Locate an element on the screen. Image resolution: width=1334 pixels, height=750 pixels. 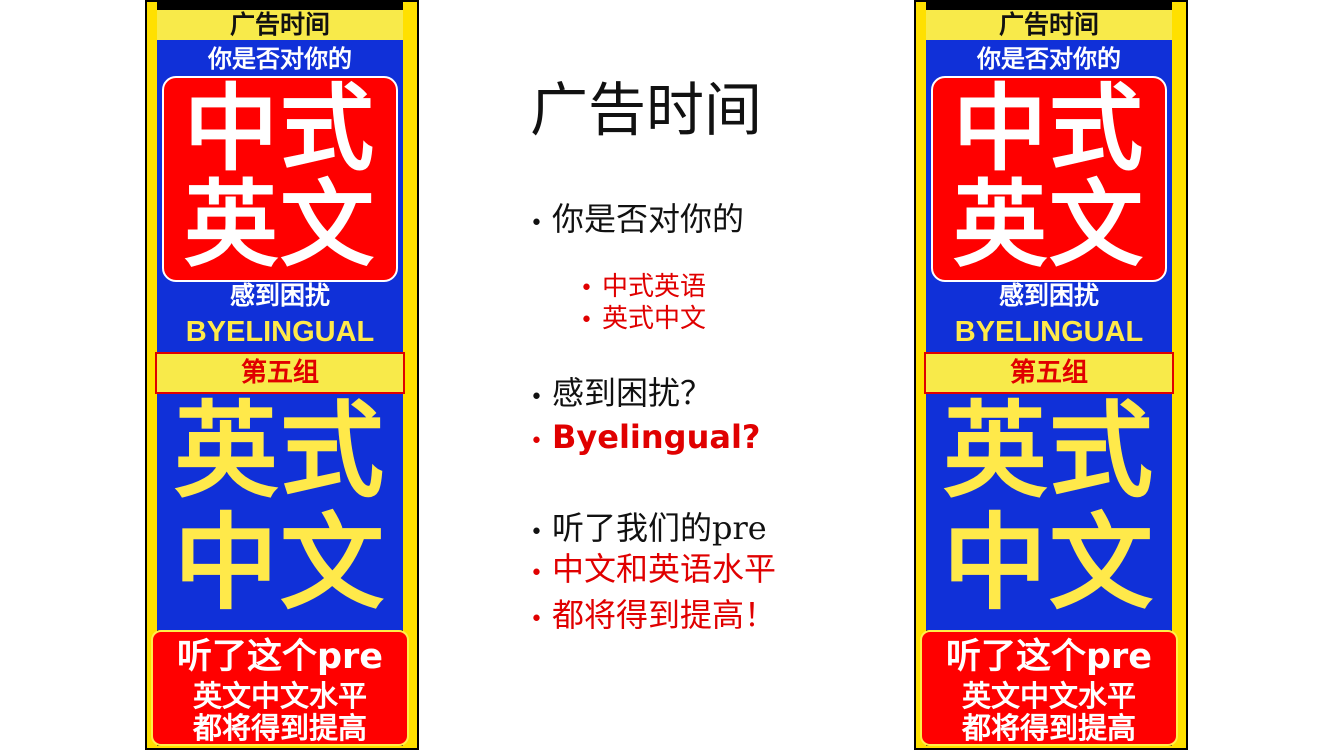
bullet-text: 感到困扰？ is located at coordinates (632, 393).